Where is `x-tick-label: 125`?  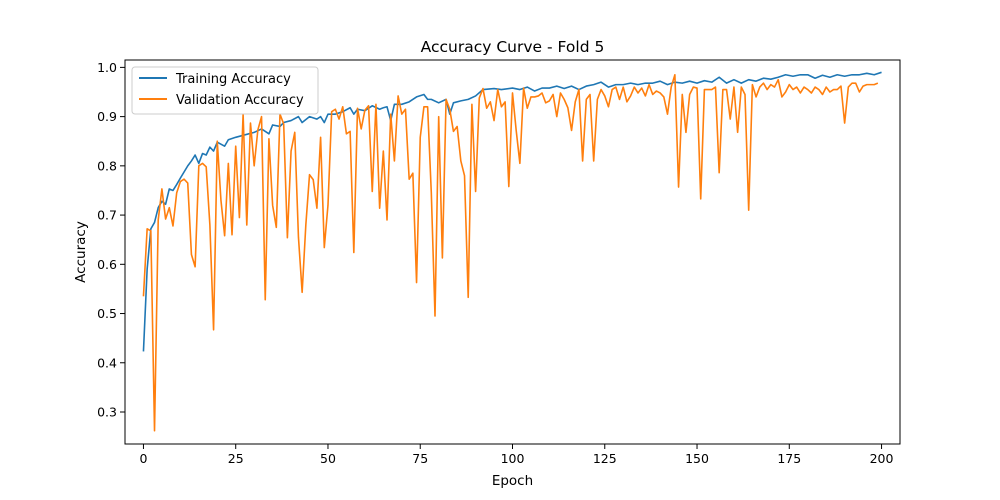 x-tick-label: 125 is located at coordinates (605, 458).